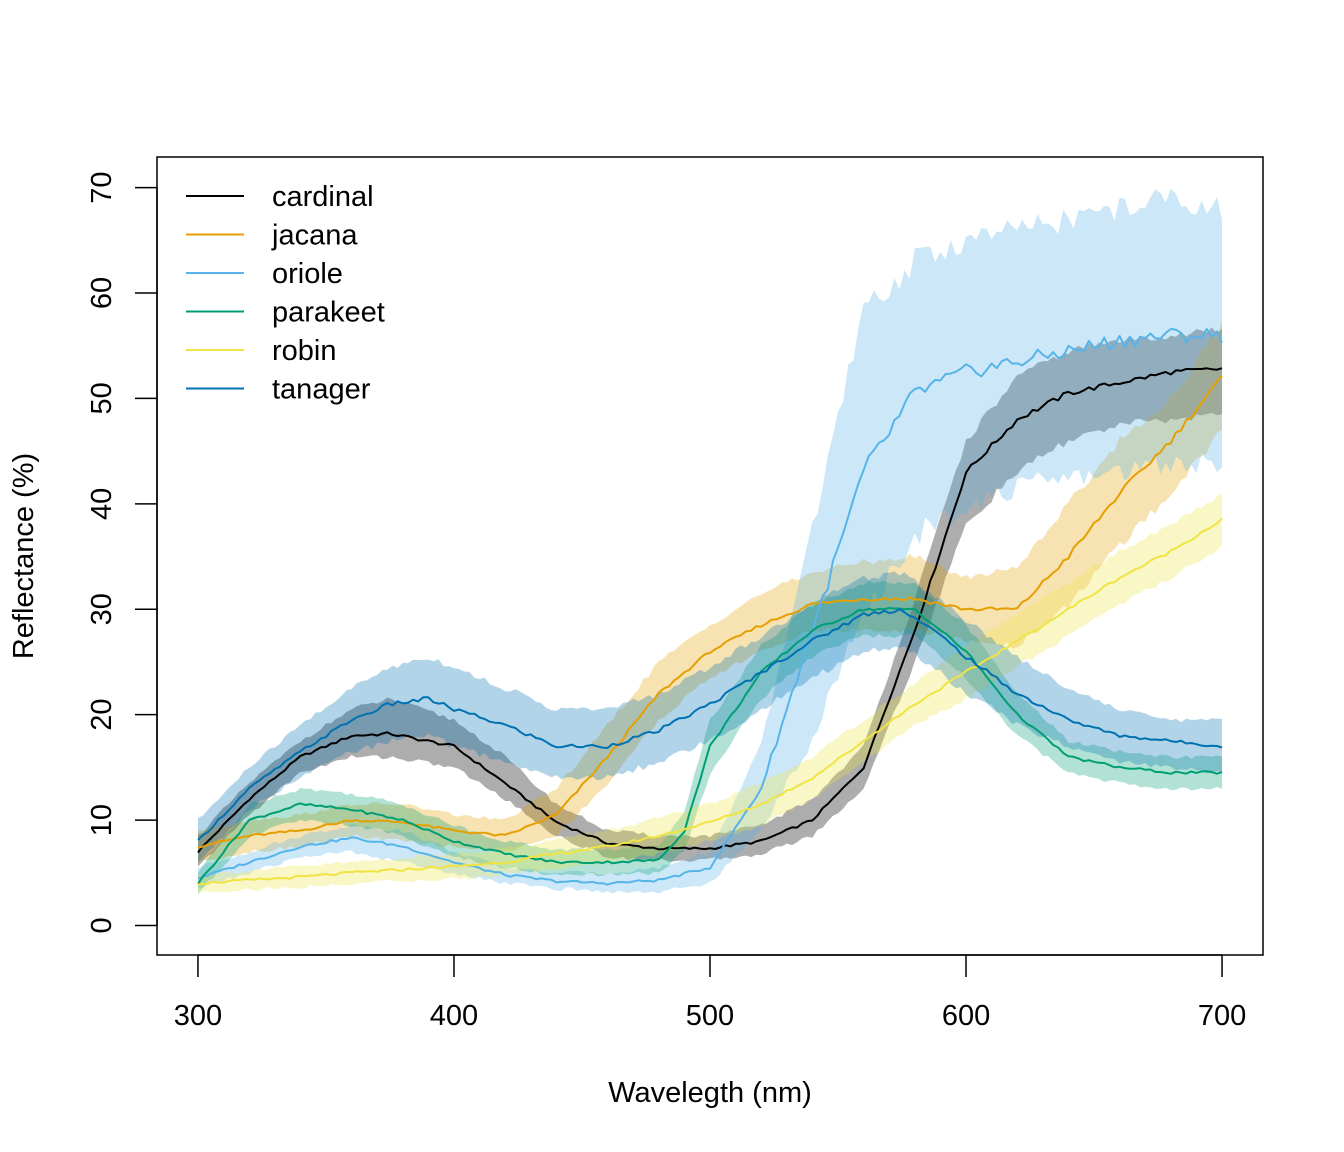 This screenshot has height=1152, width=1344. Describe the element at coordinates (710, 993) in the screenshot. I see `x-axis: 300 400 500 600 700` at that location.